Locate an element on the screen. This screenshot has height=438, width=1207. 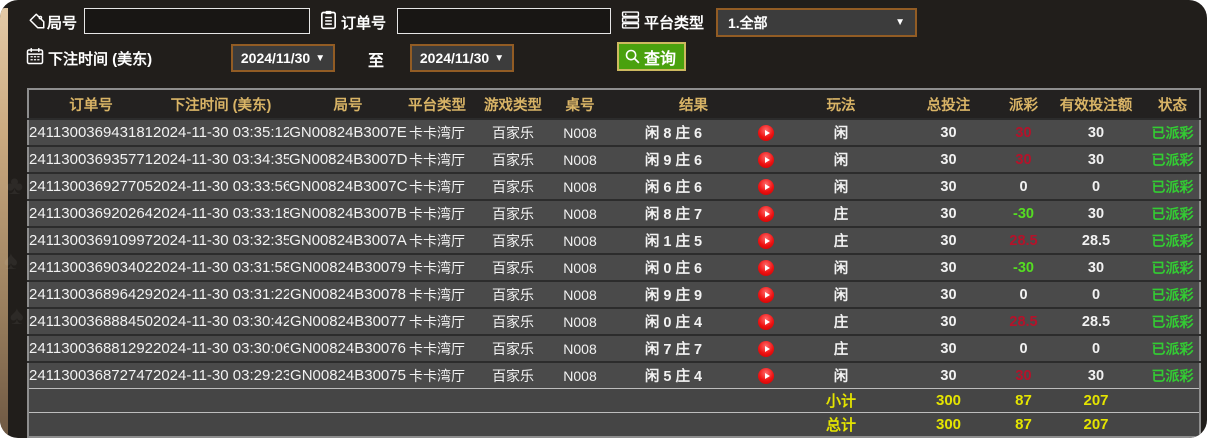
server-stack-icon is located at coordinates (630, 20).